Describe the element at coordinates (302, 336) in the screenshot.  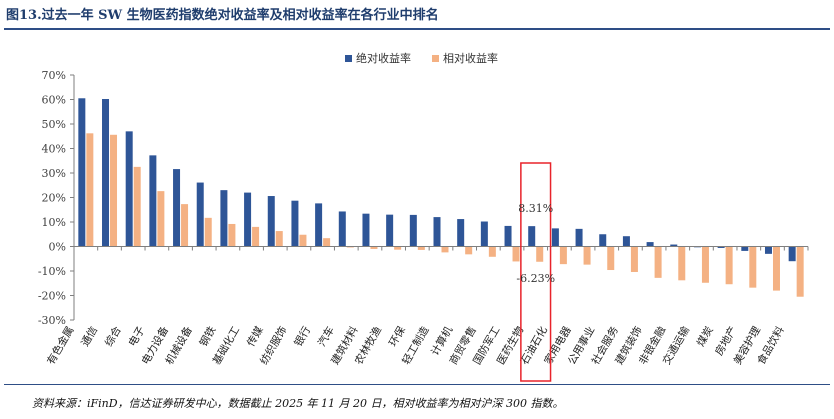
I see `category-label: 银行` at that location.